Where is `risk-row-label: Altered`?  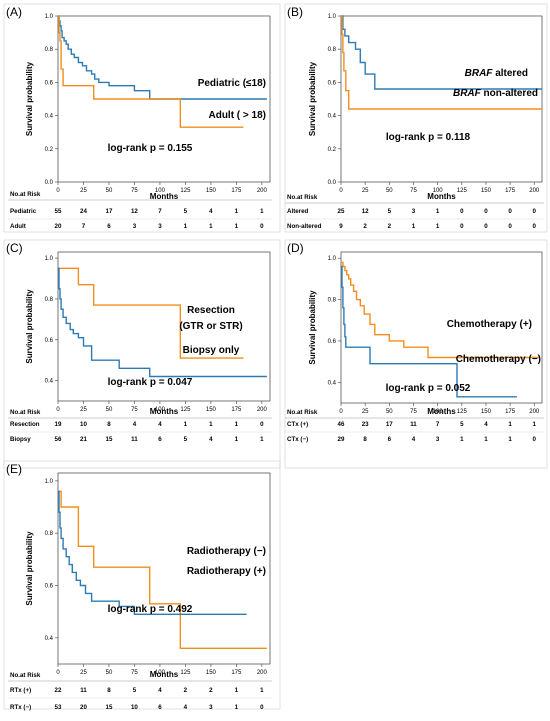
risk-row-label: Altered is located at coordinates (298, 211).